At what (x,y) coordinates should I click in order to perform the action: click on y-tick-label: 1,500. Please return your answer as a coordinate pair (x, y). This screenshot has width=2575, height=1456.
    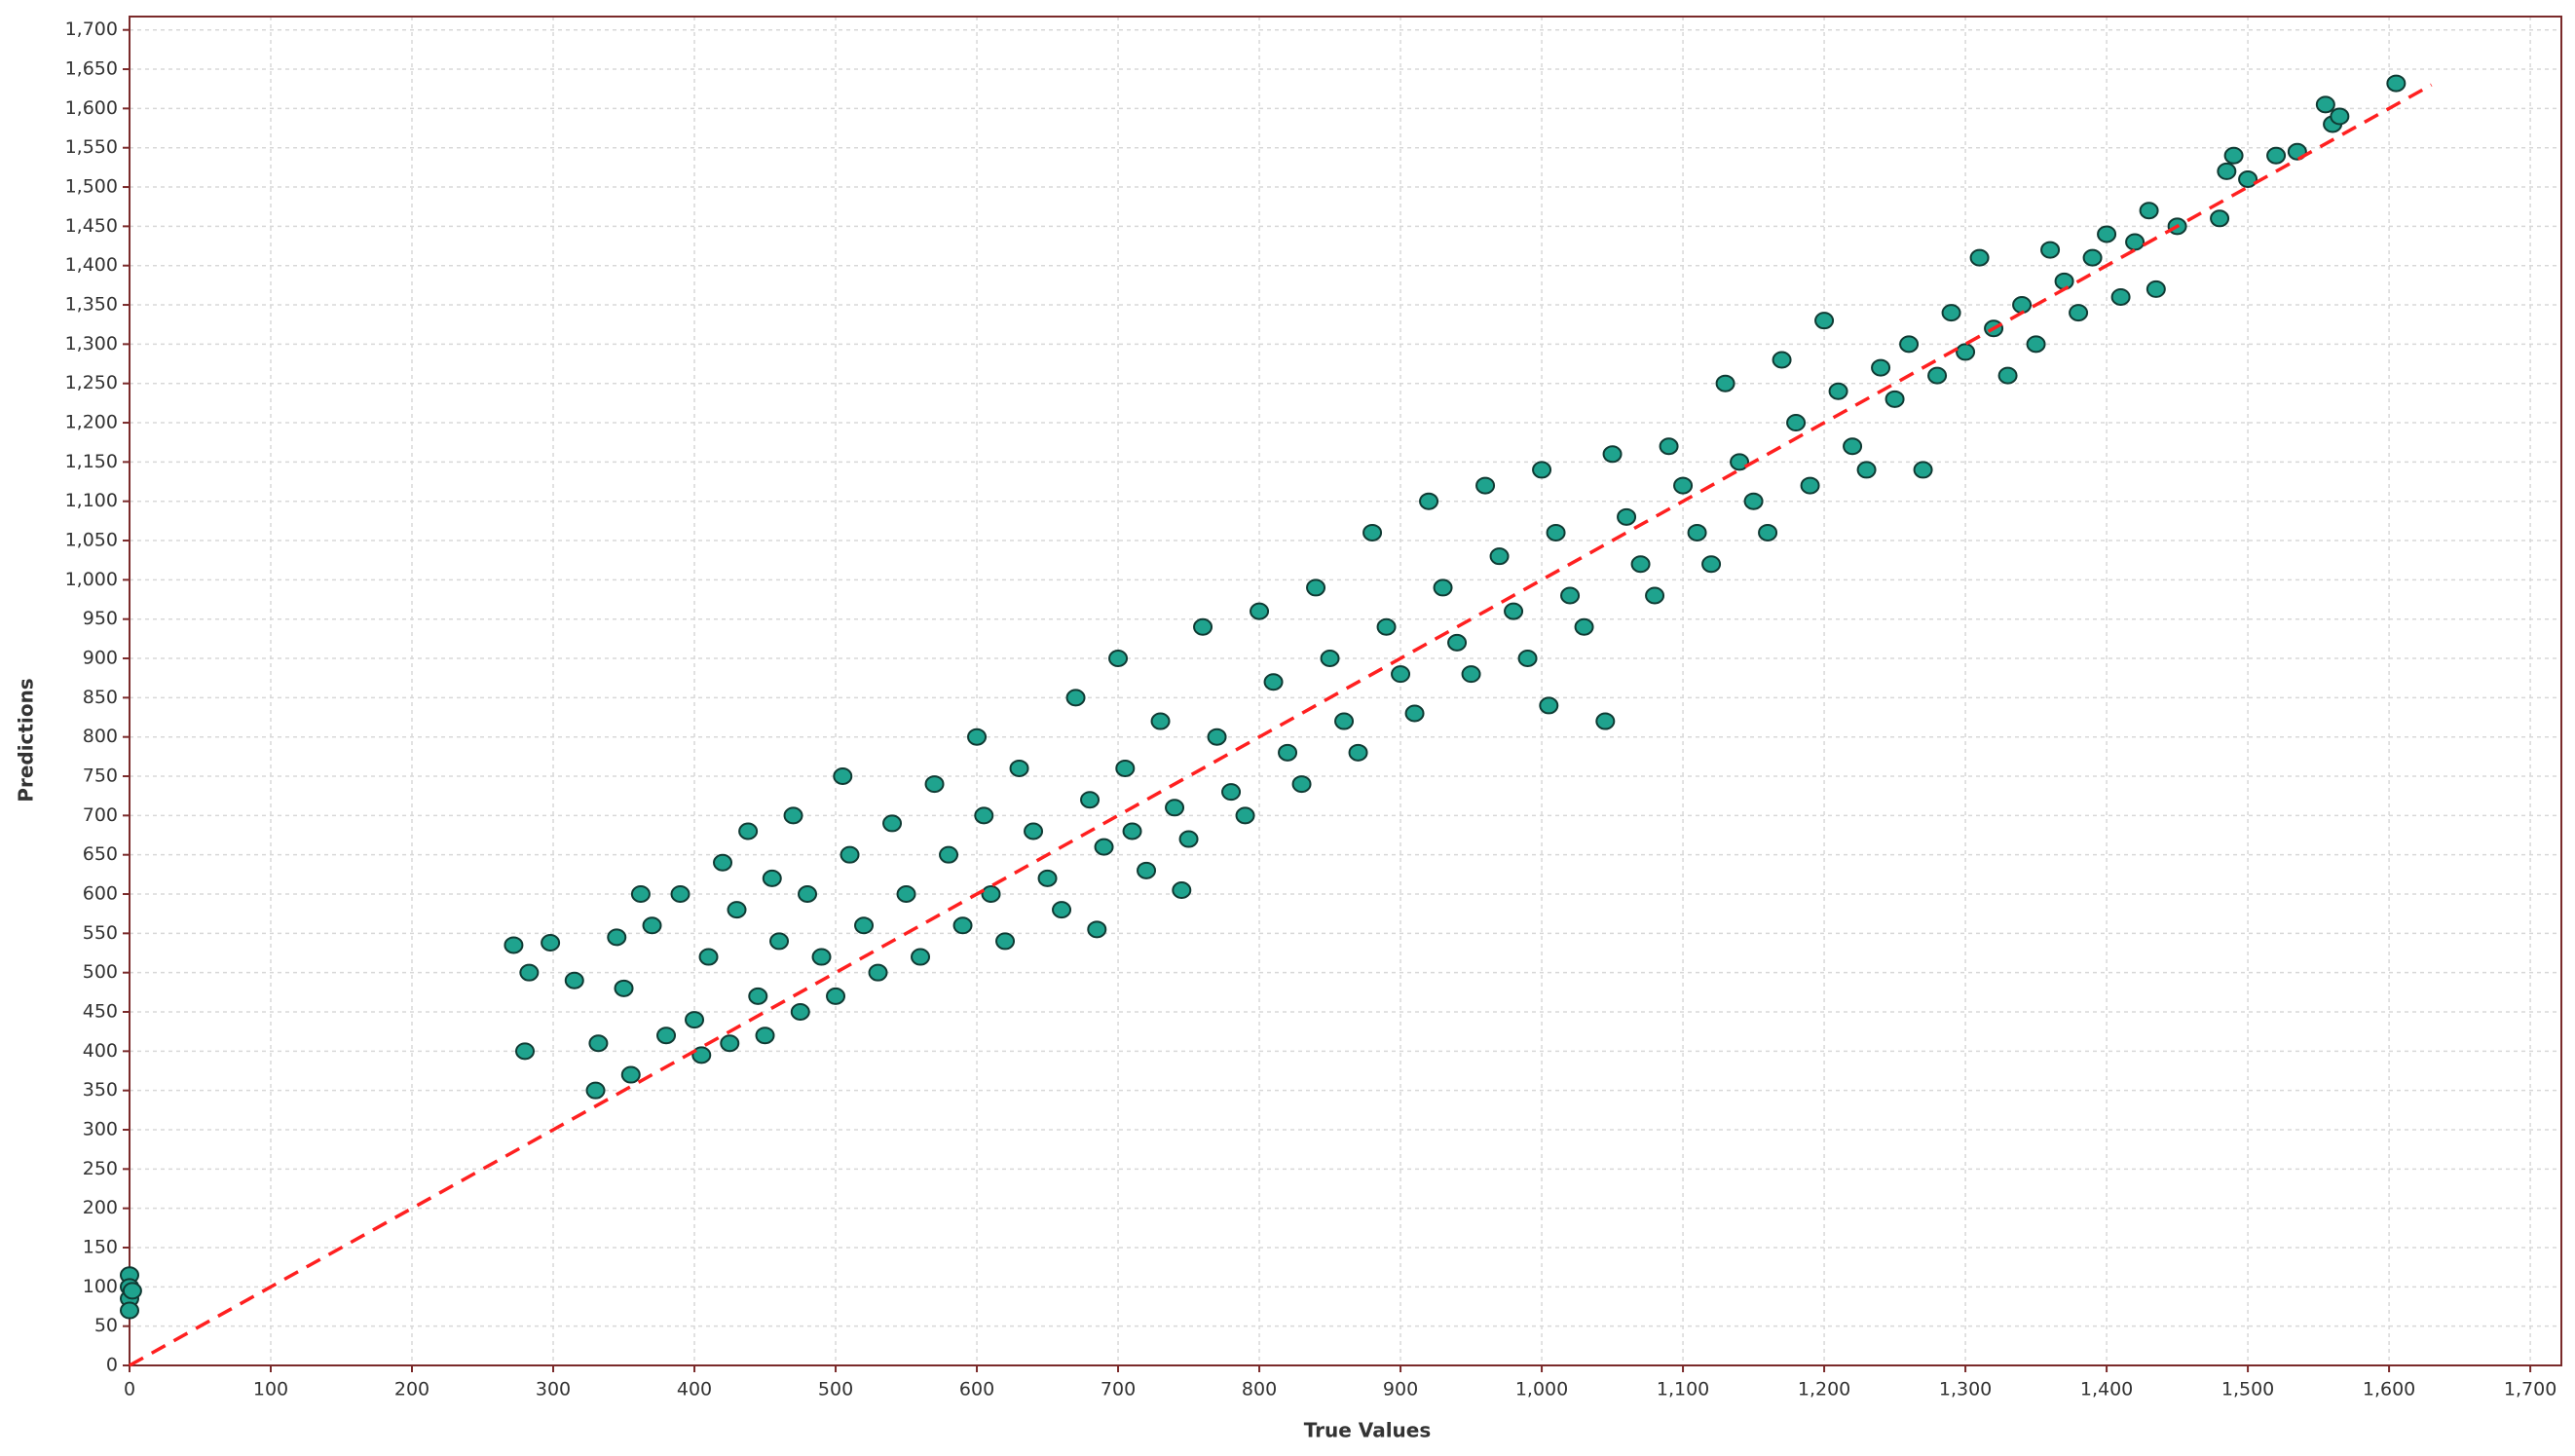
    Looking at the image, I should click on (91, 187).